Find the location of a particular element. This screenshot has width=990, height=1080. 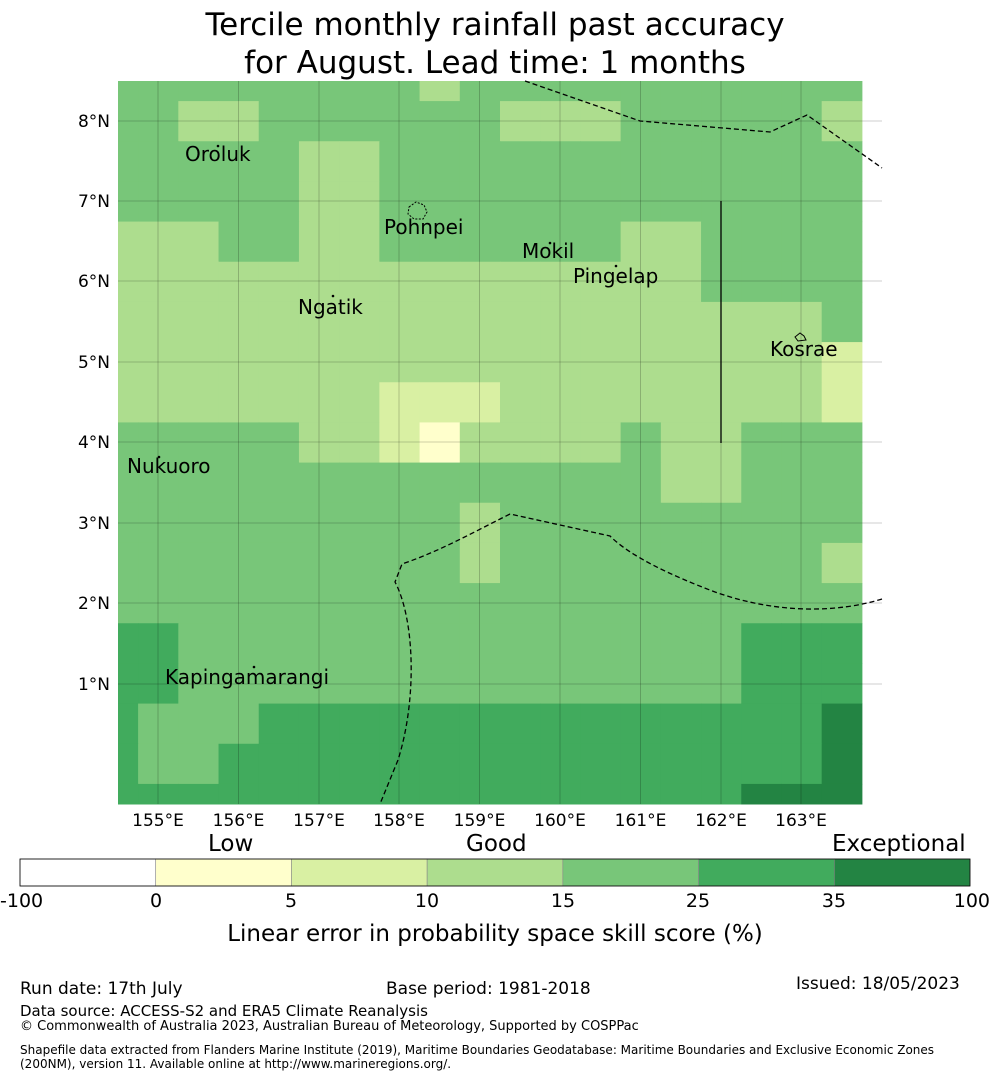

pohnpei-island is located at coordinates (417, 210).